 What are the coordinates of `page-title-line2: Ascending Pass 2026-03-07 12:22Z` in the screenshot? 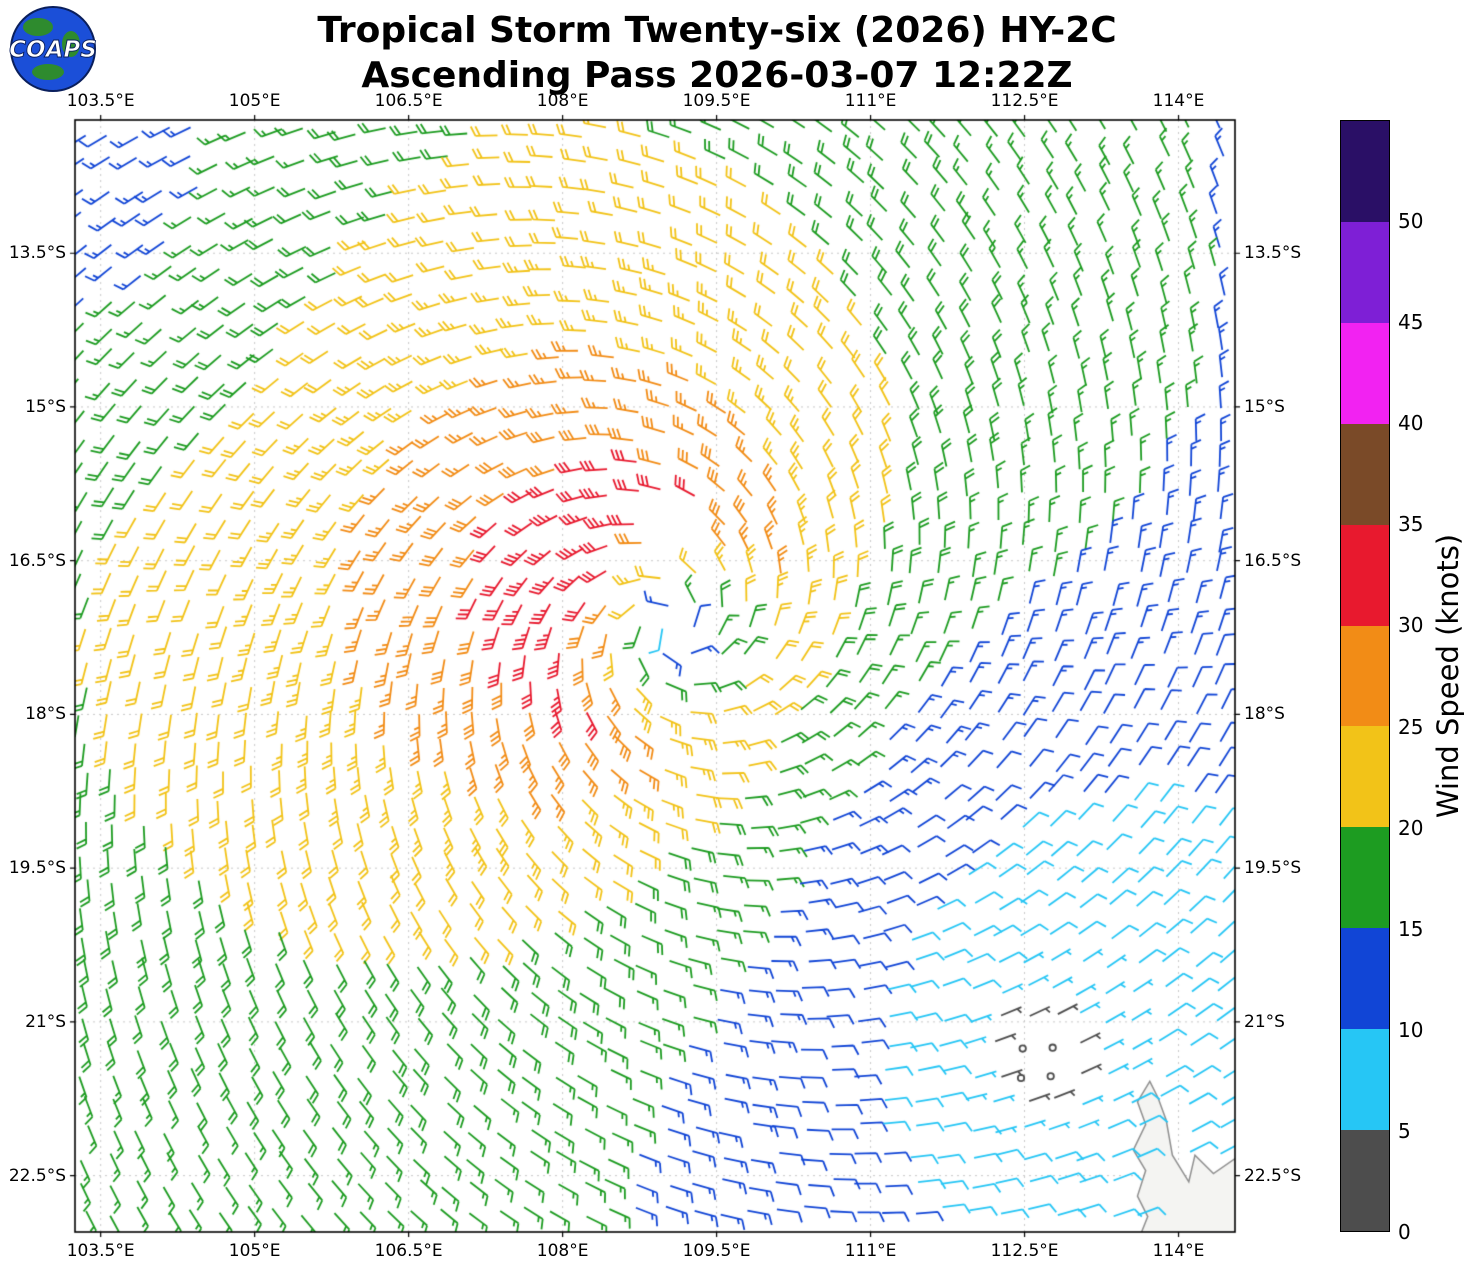 It's located at (717, 75).